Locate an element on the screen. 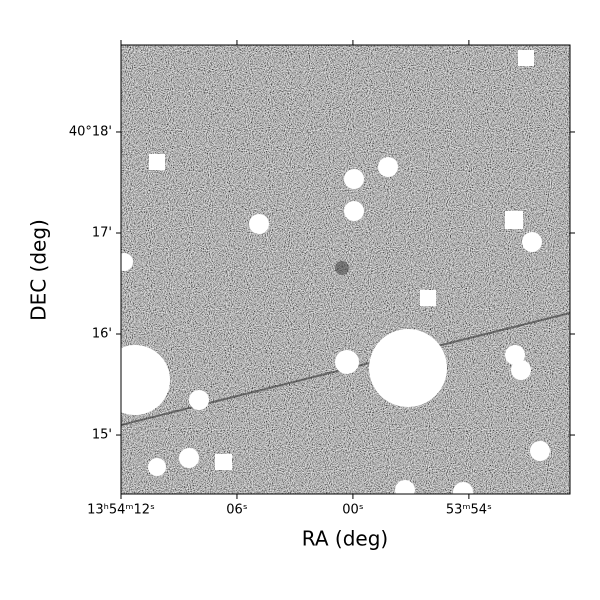 The width and height of the screenshot is (600, 600). y-axis-label: DEC (deg) is located at coordinates (39, 270).